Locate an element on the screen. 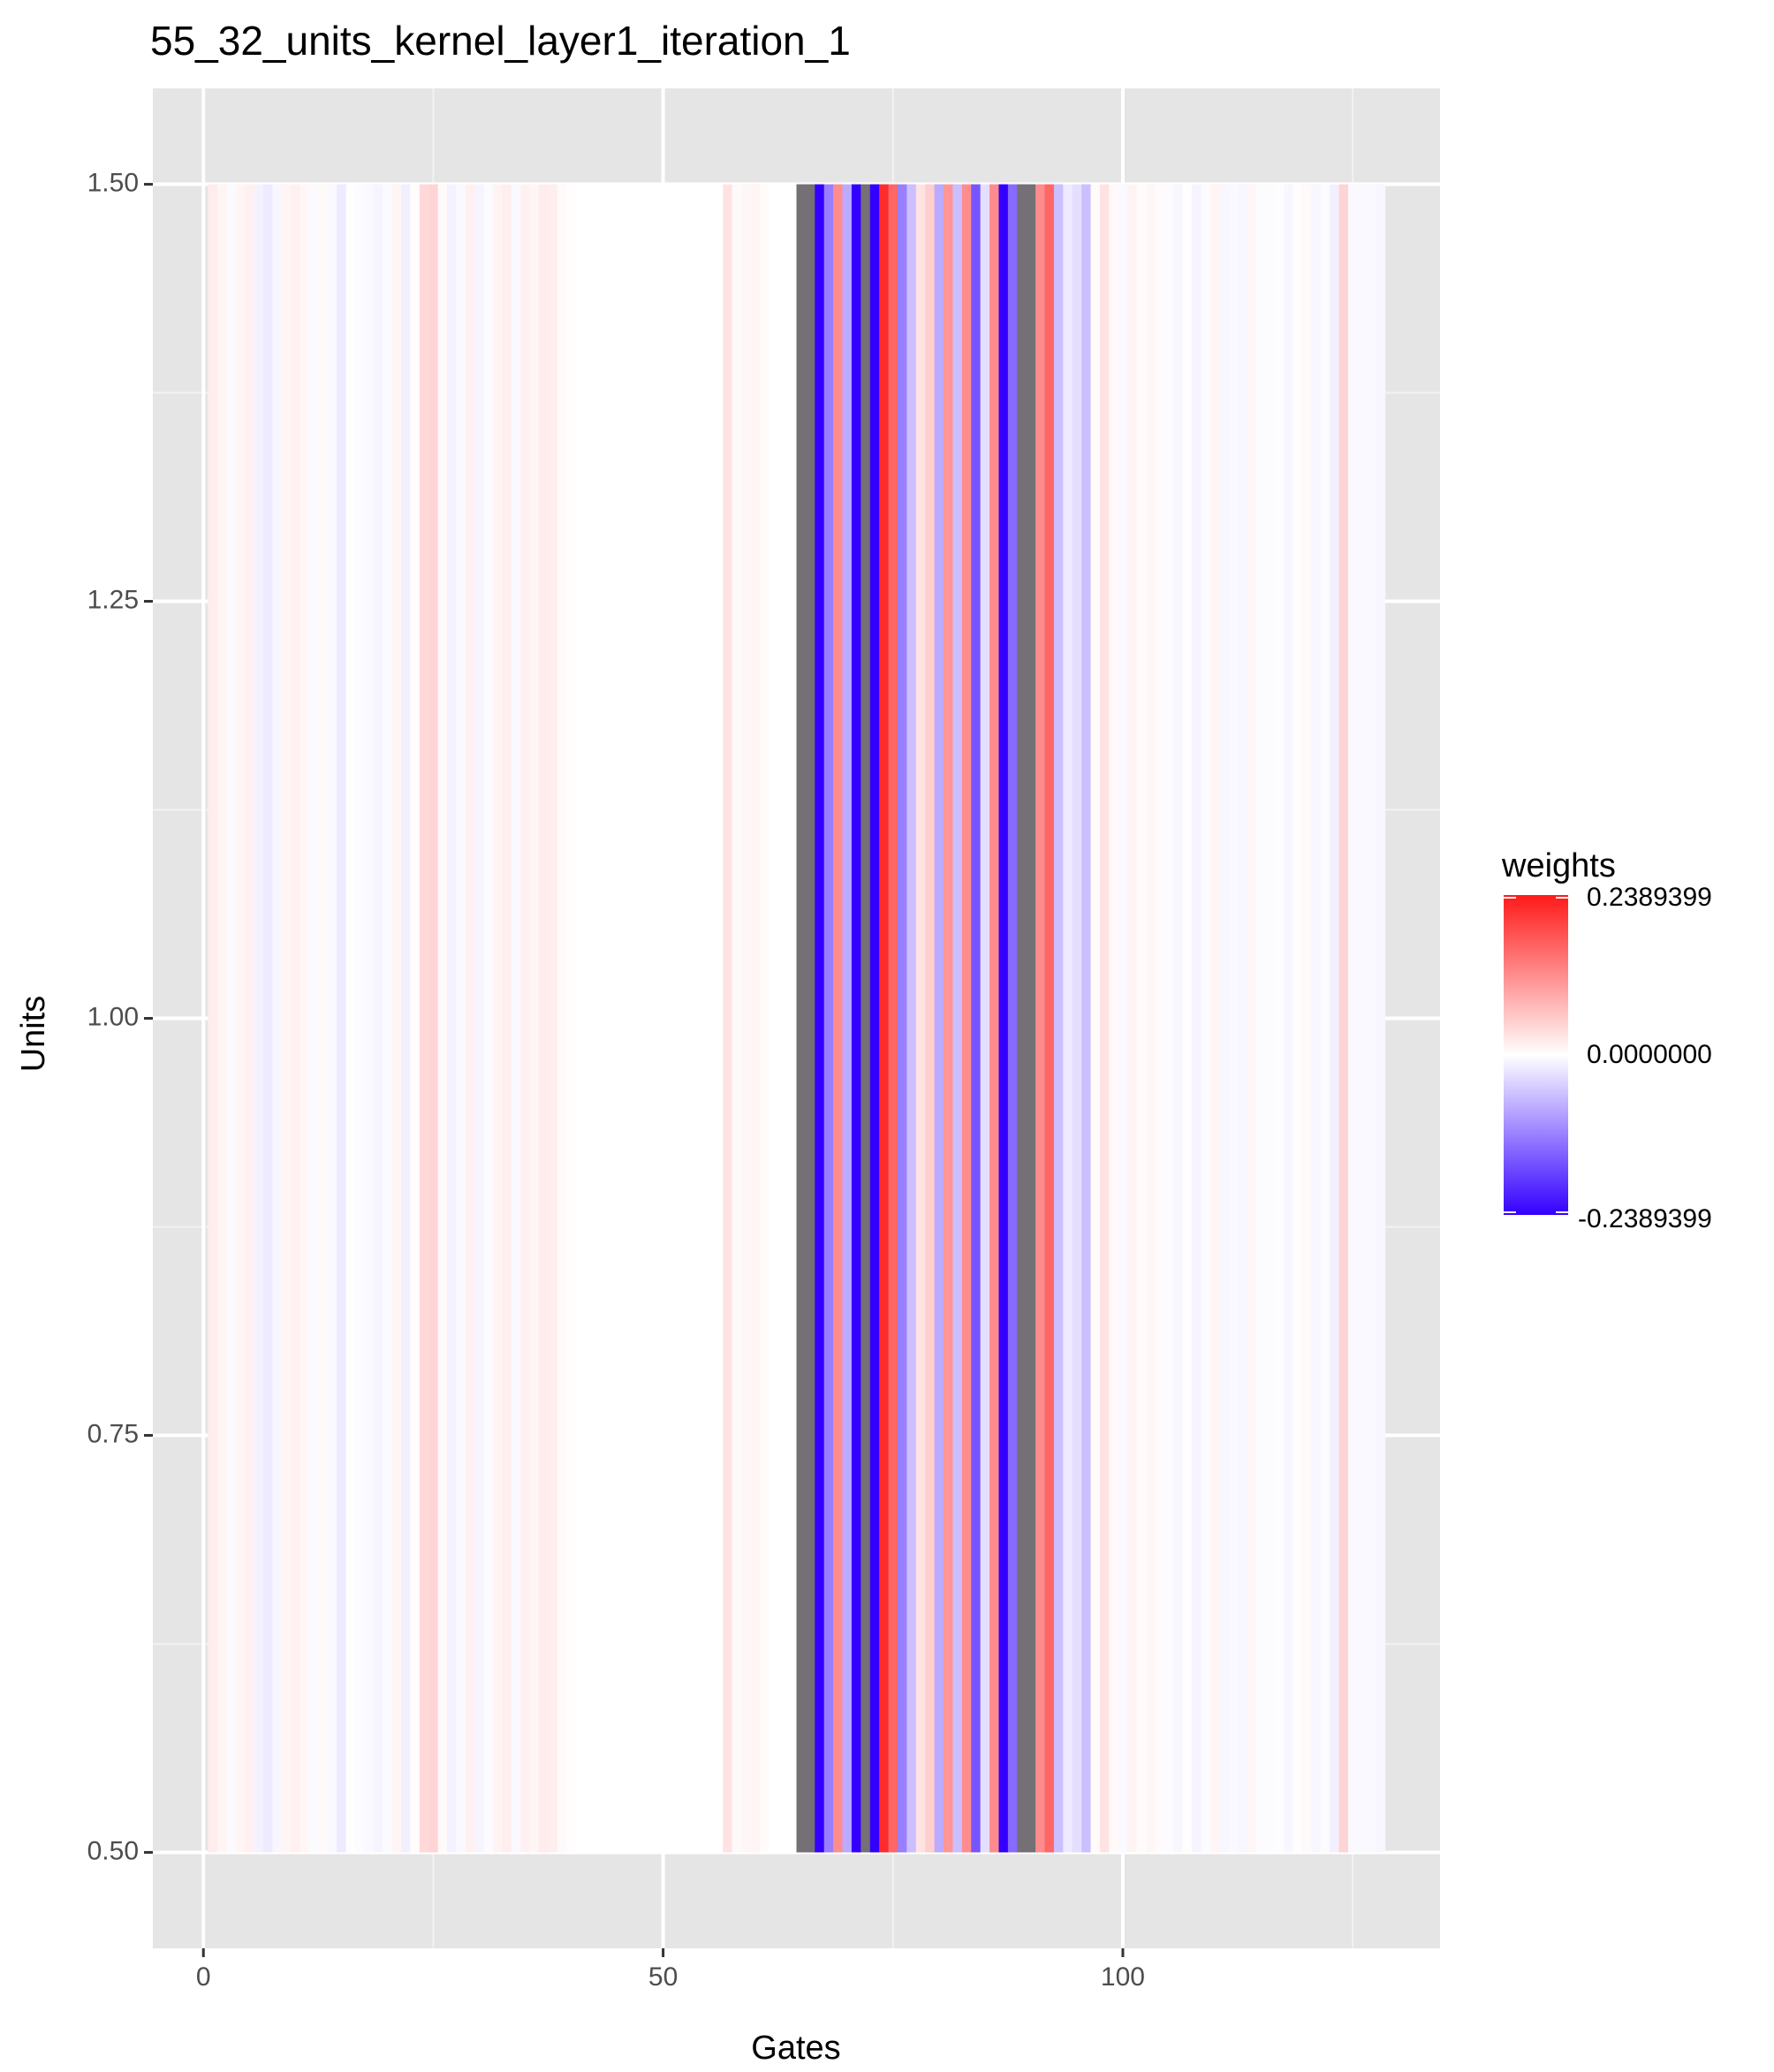 The height and width of the screenshot is (2072, 1774). x-axis-title: Gates is located at coordinates (795, 2048).